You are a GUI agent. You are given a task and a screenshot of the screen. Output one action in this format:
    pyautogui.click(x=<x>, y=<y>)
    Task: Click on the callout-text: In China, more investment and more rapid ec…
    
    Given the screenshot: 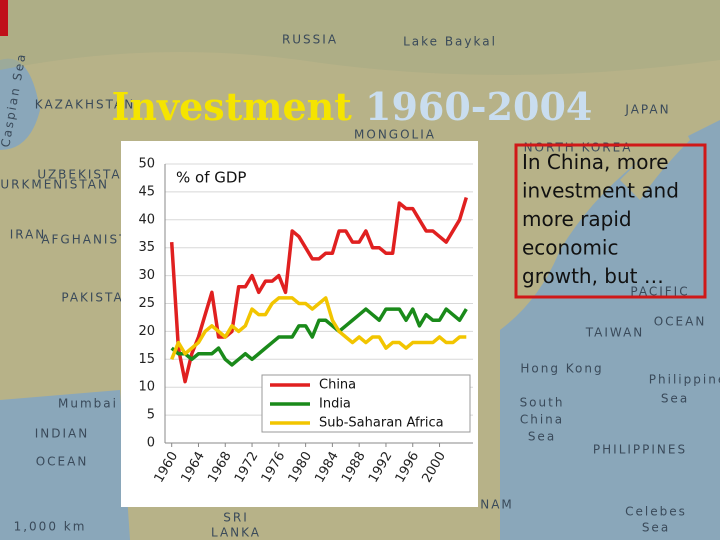 What is the action you would take?
    pyautogui.click(x=600, y=219)
    